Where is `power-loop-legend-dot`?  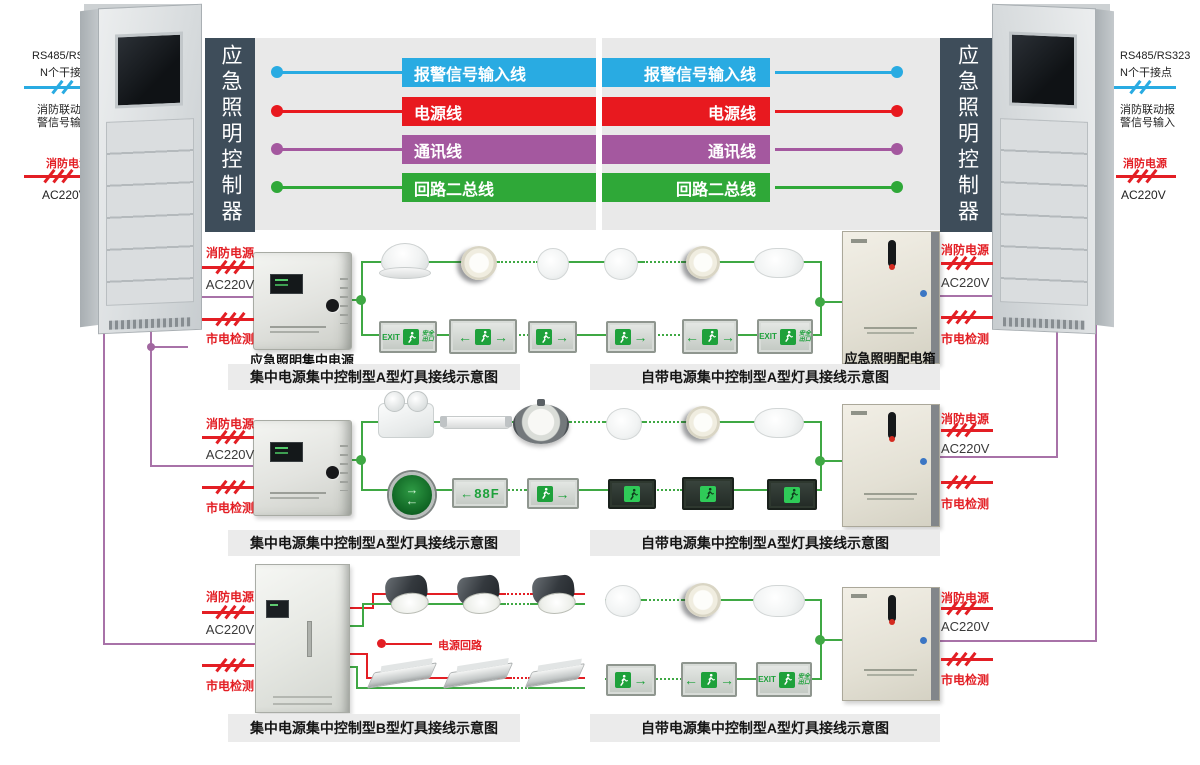
power-loop-legend-dot is located at coordinates (381, 643).